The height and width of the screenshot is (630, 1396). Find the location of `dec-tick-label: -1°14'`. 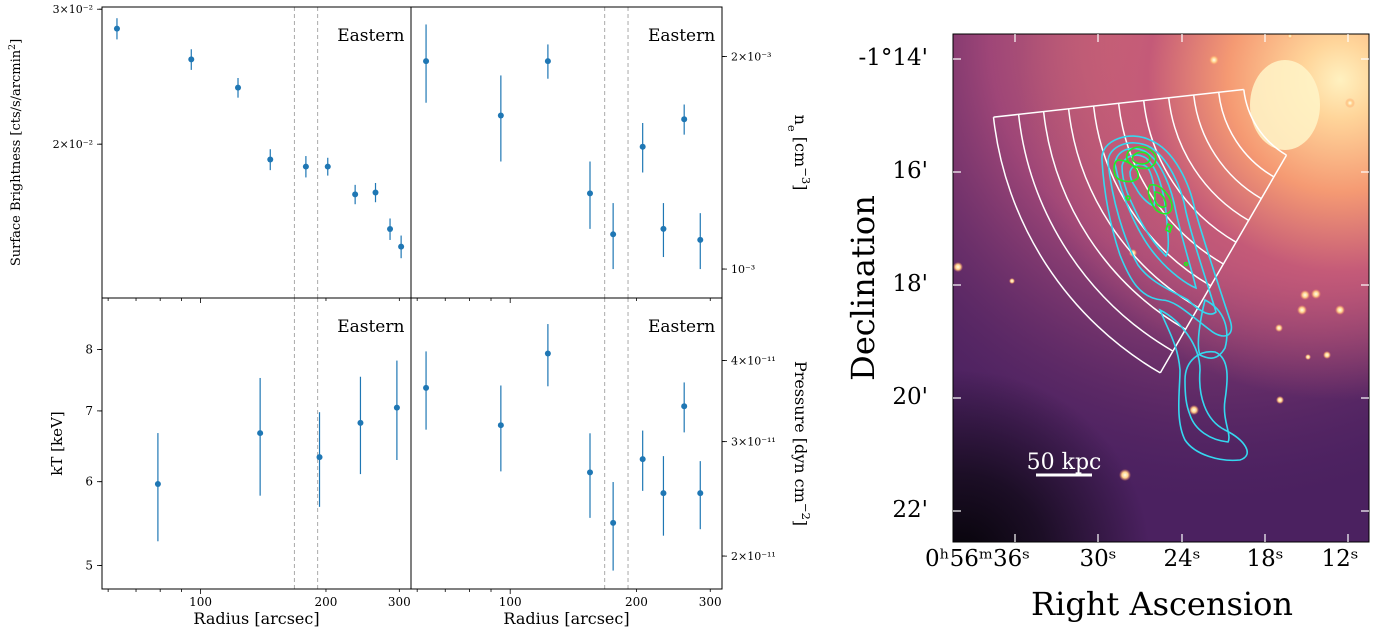

dec-tick-label: -1°14' is located at coordinates (894, 58).